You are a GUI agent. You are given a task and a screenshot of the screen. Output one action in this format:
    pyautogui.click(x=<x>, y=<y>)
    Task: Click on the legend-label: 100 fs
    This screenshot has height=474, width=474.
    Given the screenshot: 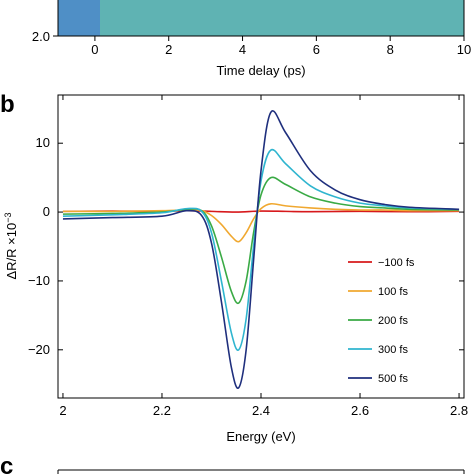 What is the action you would take?
    pyautogui.click(x=393, y=292)
    